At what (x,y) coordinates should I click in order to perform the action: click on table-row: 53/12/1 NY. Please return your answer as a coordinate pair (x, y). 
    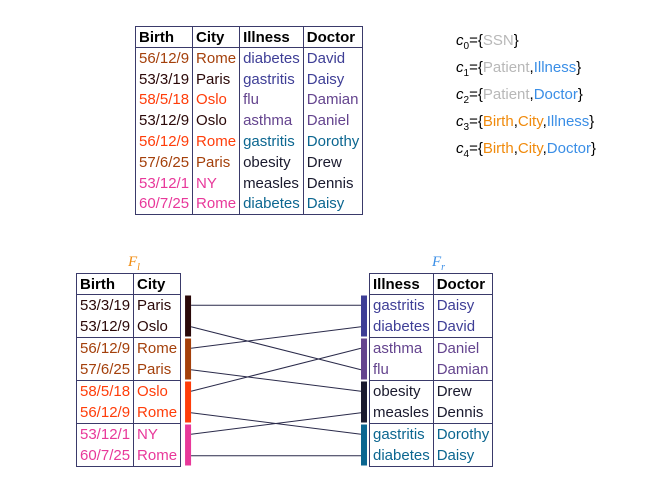
    Looking at the image, I should click on (128, 434).